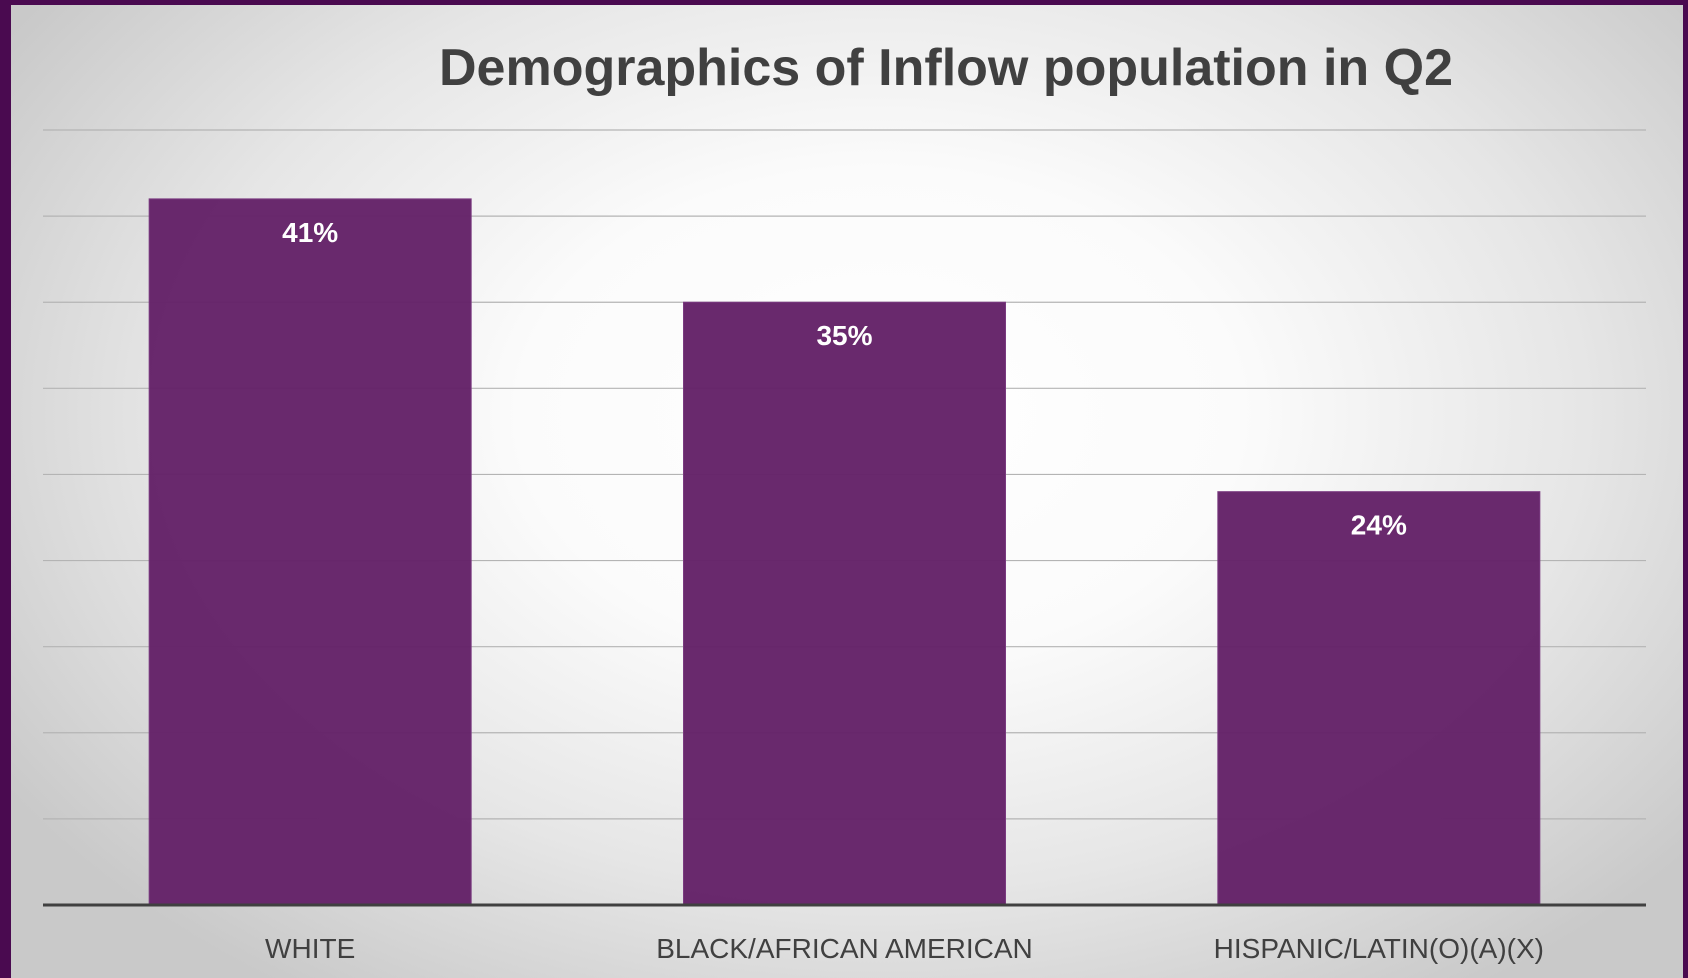 The image size is (1688, 978). Describe the element at coordinates (844, 948) in the screenshot. I see `category-label-1: BLACK/AFRICAN AMERICAN` at that location.